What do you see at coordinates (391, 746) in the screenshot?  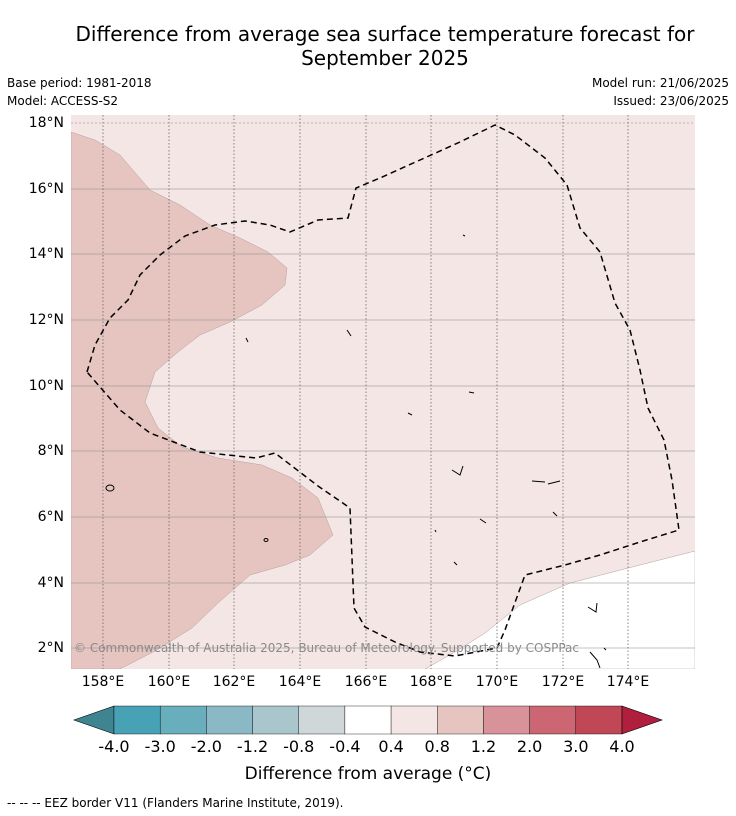 I see `colorbar-tick-label: 0.4` at bounding box center [391, 746].